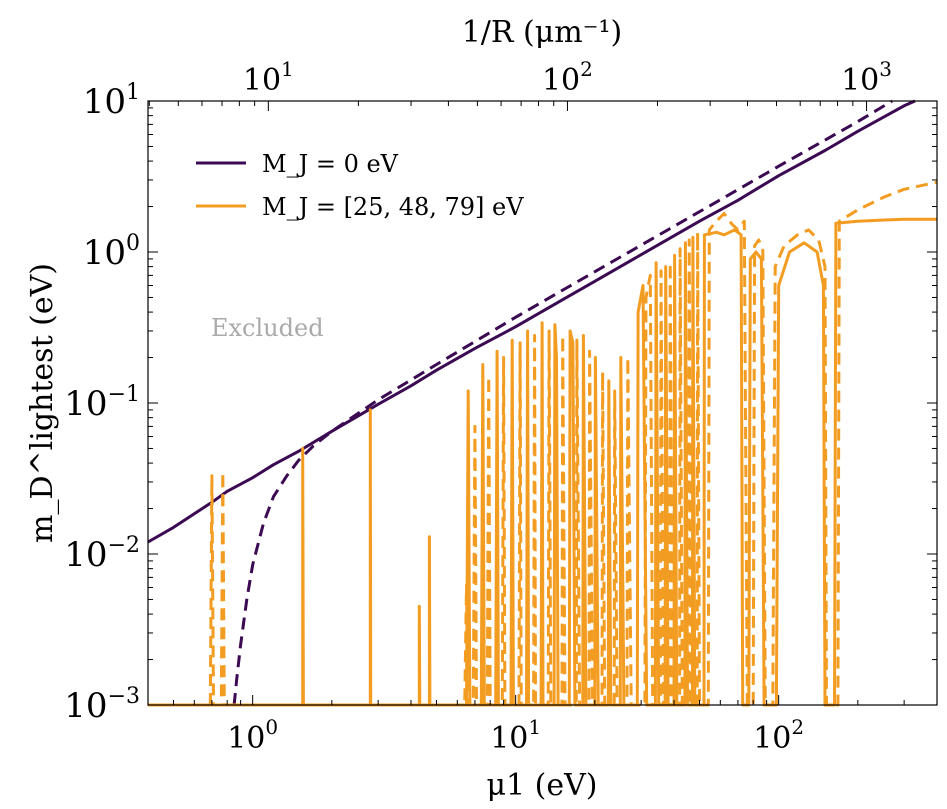  What do you see at coordinates (542, 785) in the screenshot?
I see `x-axis-title: μ1 (eV)` at bounding box center [542, 785].